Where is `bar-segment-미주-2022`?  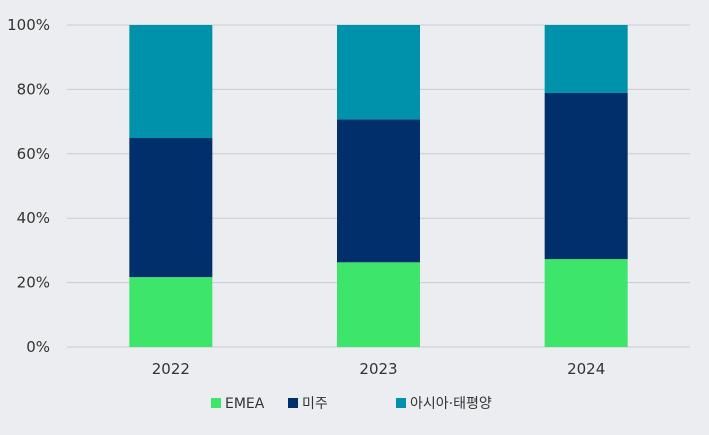 bar-segment-미주-2022 is located at coordinates (171, 208).